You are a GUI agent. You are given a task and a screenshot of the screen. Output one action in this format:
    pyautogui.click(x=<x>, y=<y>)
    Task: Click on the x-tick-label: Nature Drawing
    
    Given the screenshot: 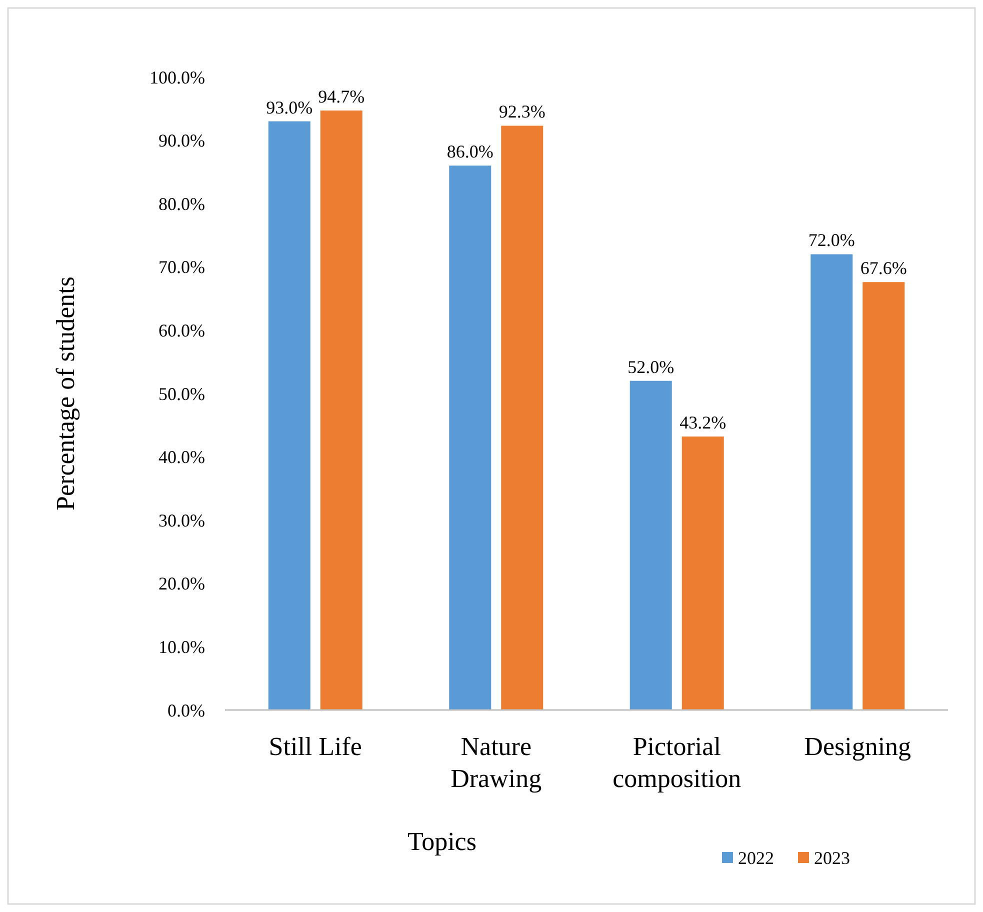 What is the action you would take?
    pyautogui.click(x=496, y=762)
    